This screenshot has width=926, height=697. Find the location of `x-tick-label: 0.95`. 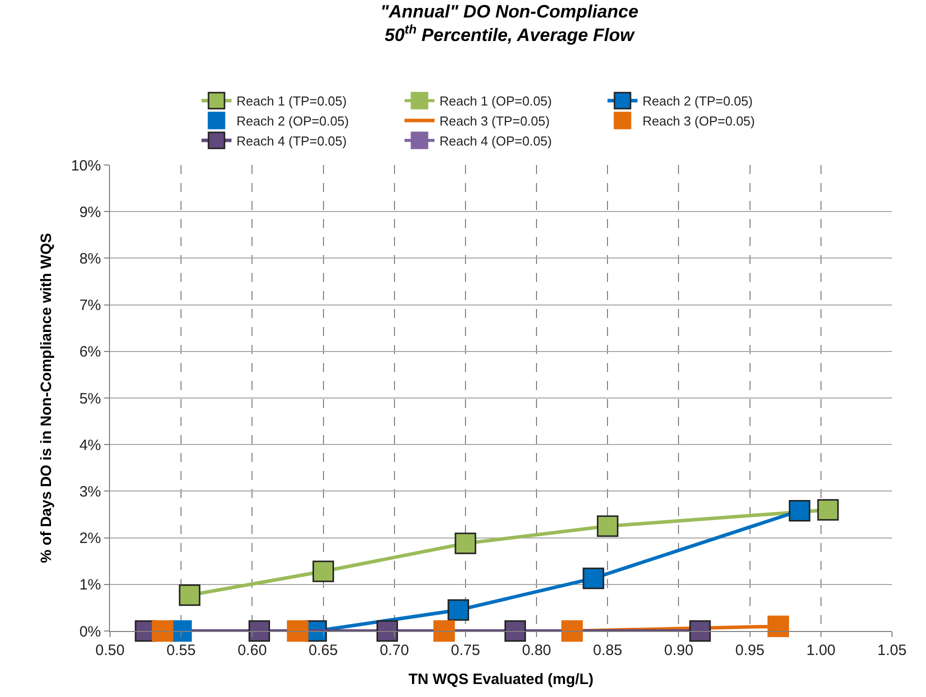

x-tick-label: 0.95 is located at coordinates (749, 650).